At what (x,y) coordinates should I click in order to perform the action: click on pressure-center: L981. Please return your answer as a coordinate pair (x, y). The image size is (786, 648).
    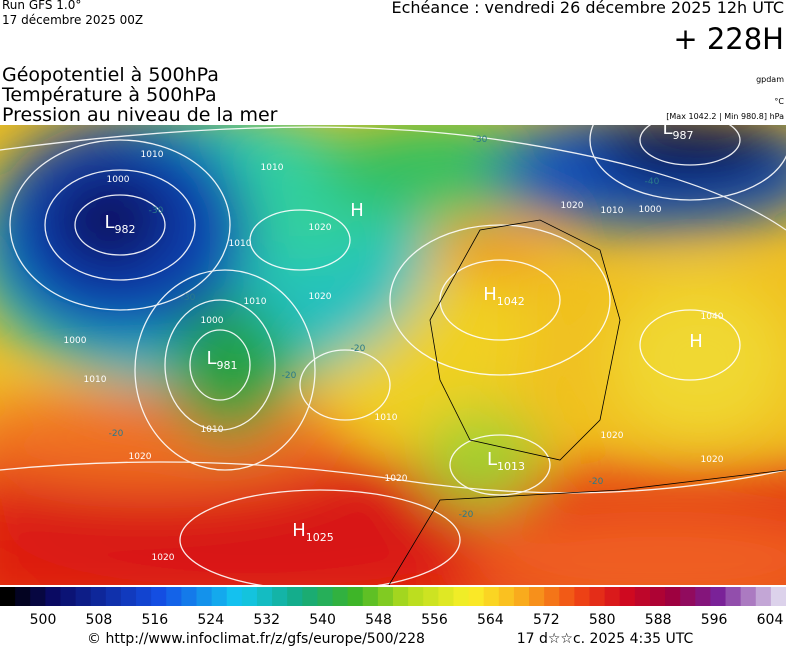
    Looking at the image, I should click on (221, 360).